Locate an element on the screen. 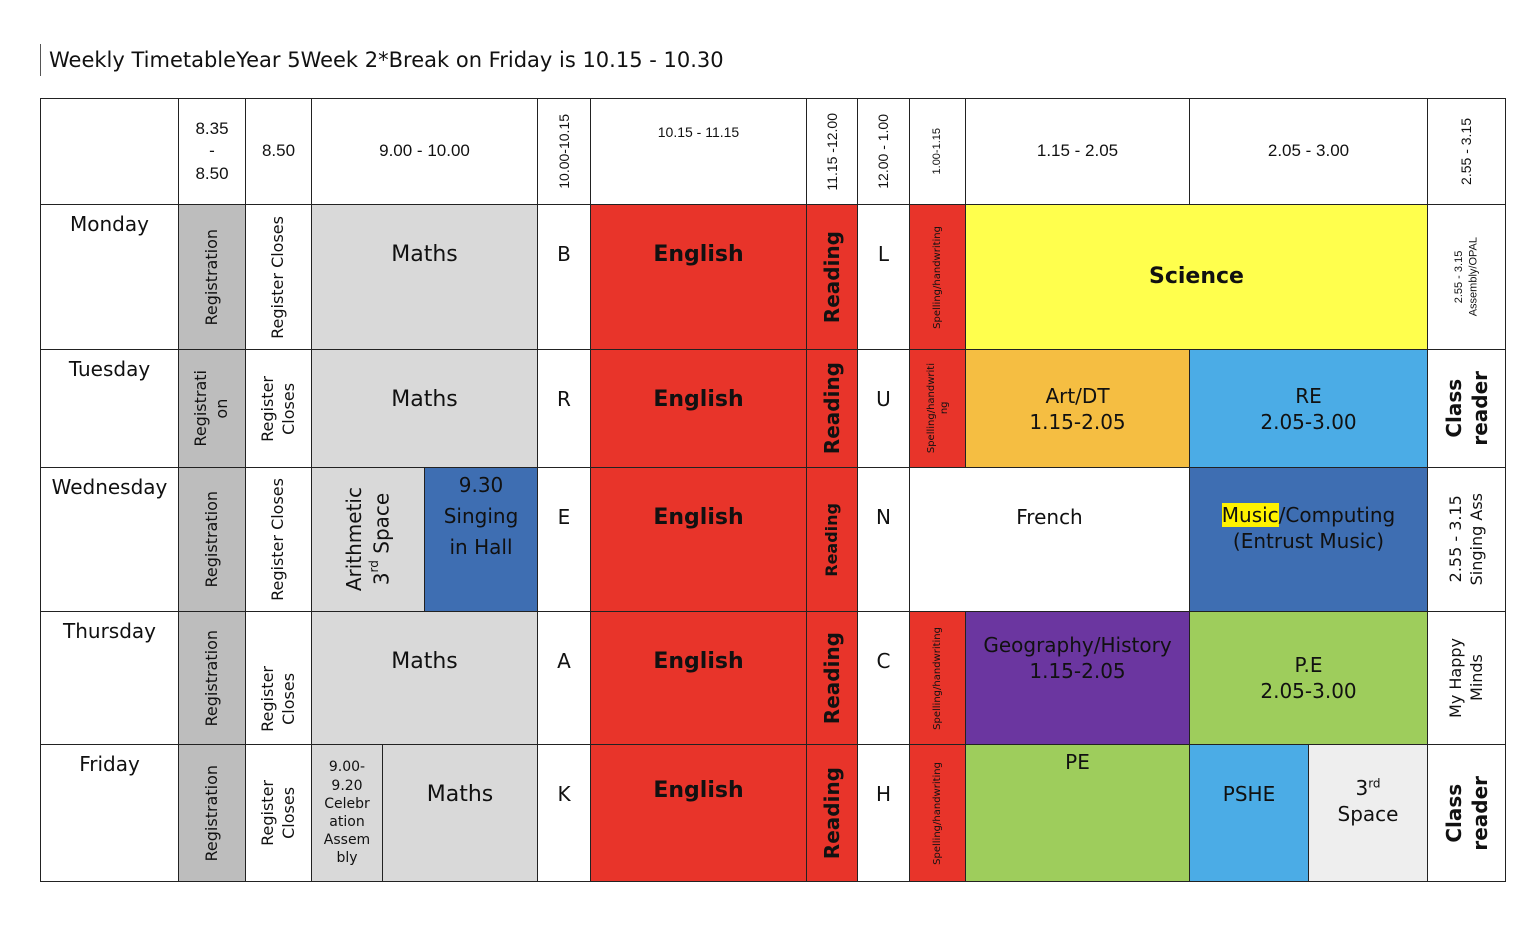 Image resolution: width=1539 pixels, height=926 pixels. monday-science: Science is located at coordinates (1196, 277).